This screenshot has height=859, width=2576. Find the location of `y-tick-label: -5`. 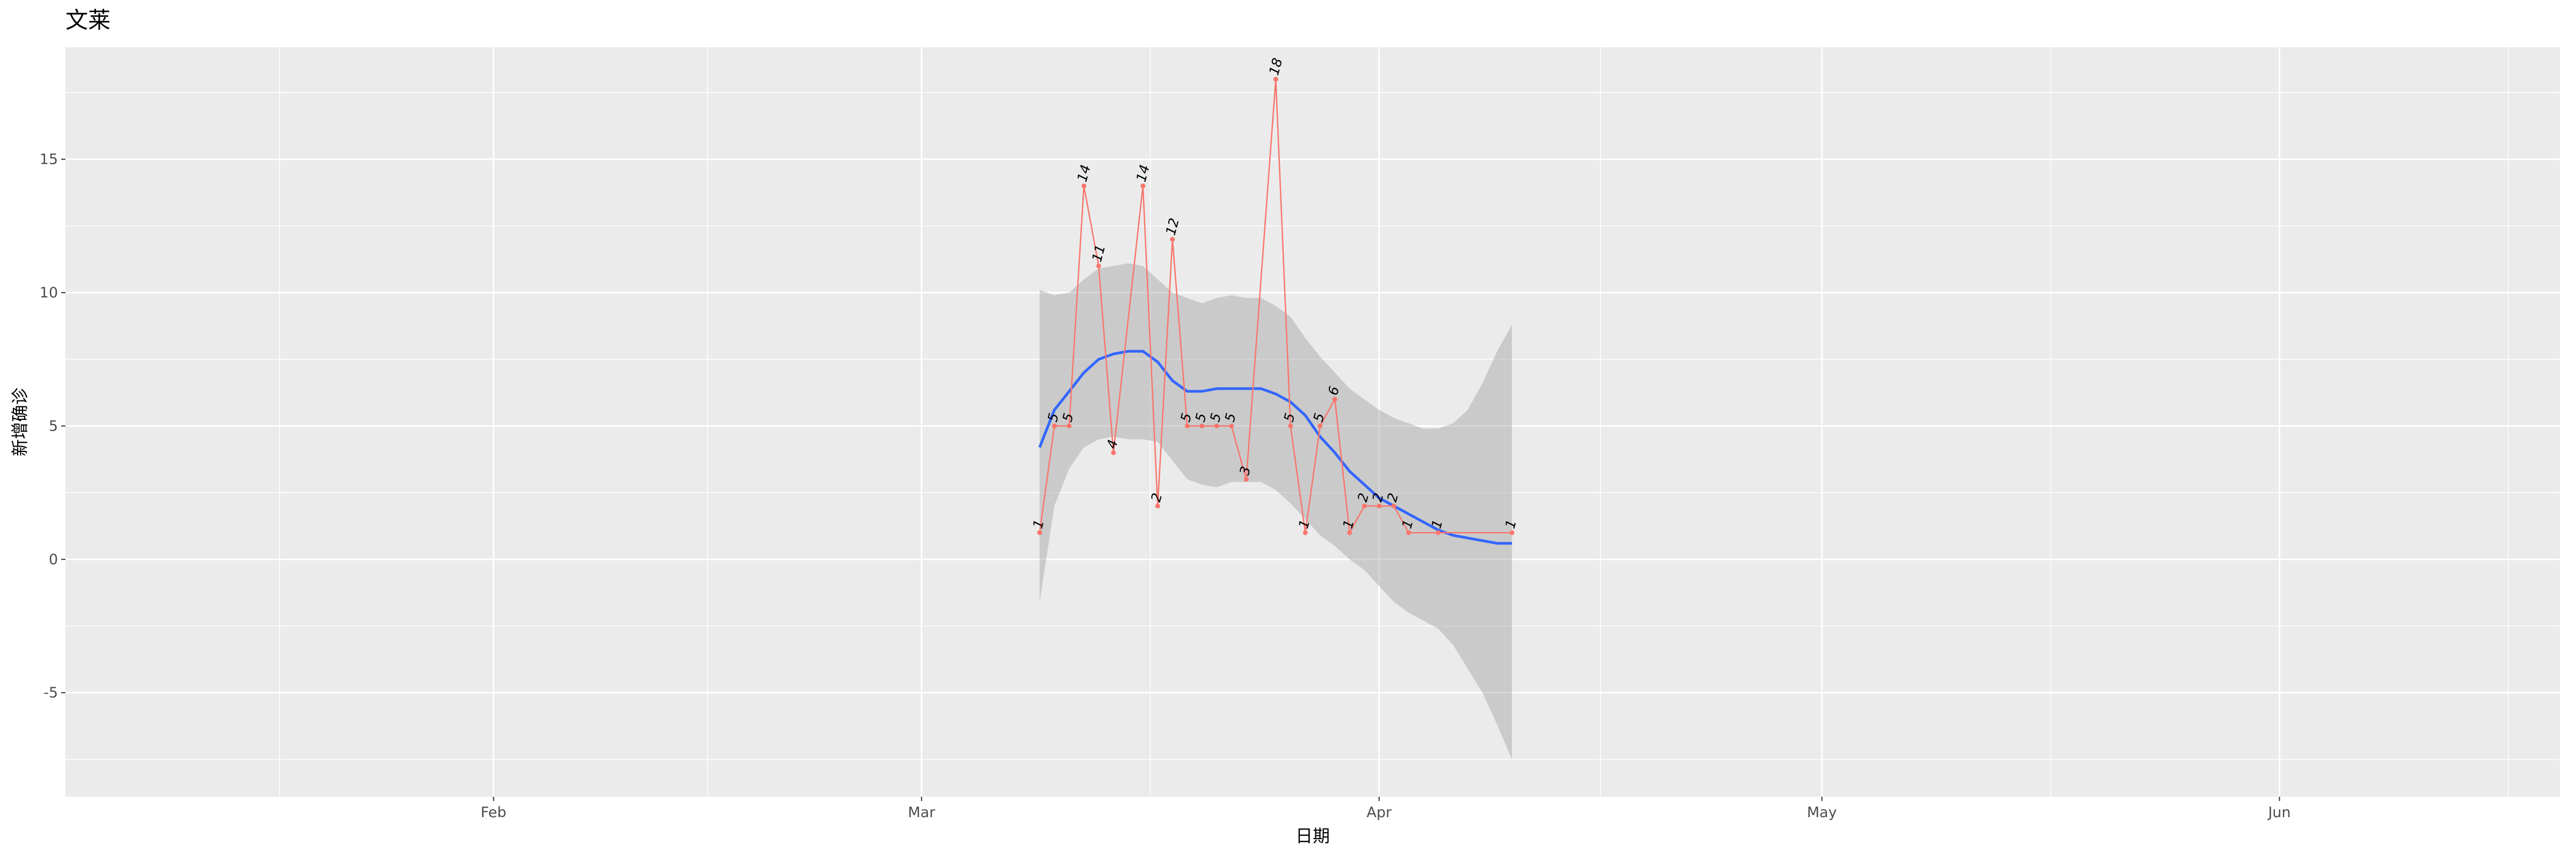

y-tick-label: -5 is located at coordinates (50, 693).